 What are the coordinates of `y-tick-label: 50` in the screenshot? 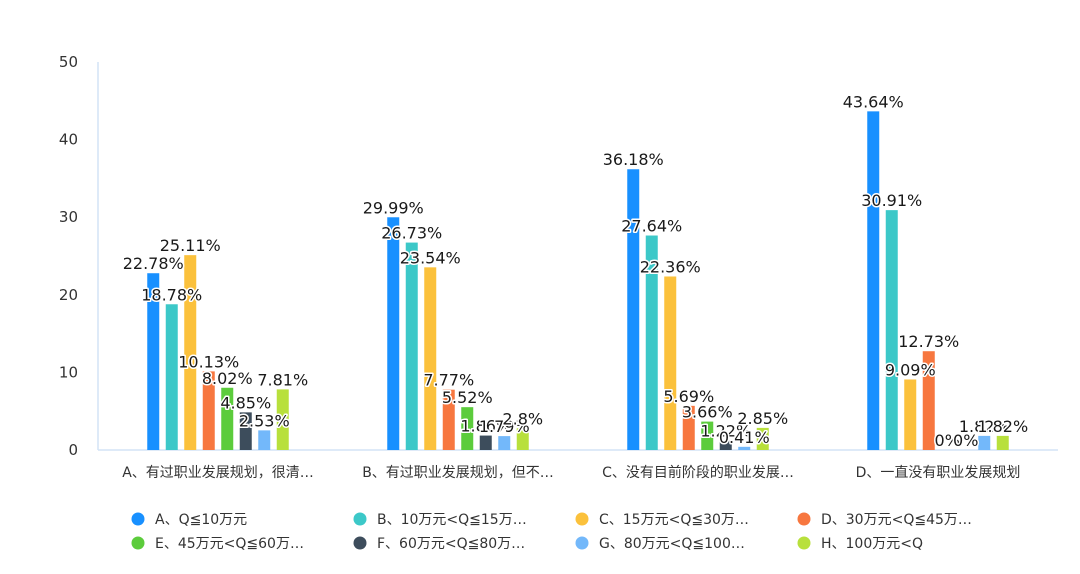 It's located at (68, 62).